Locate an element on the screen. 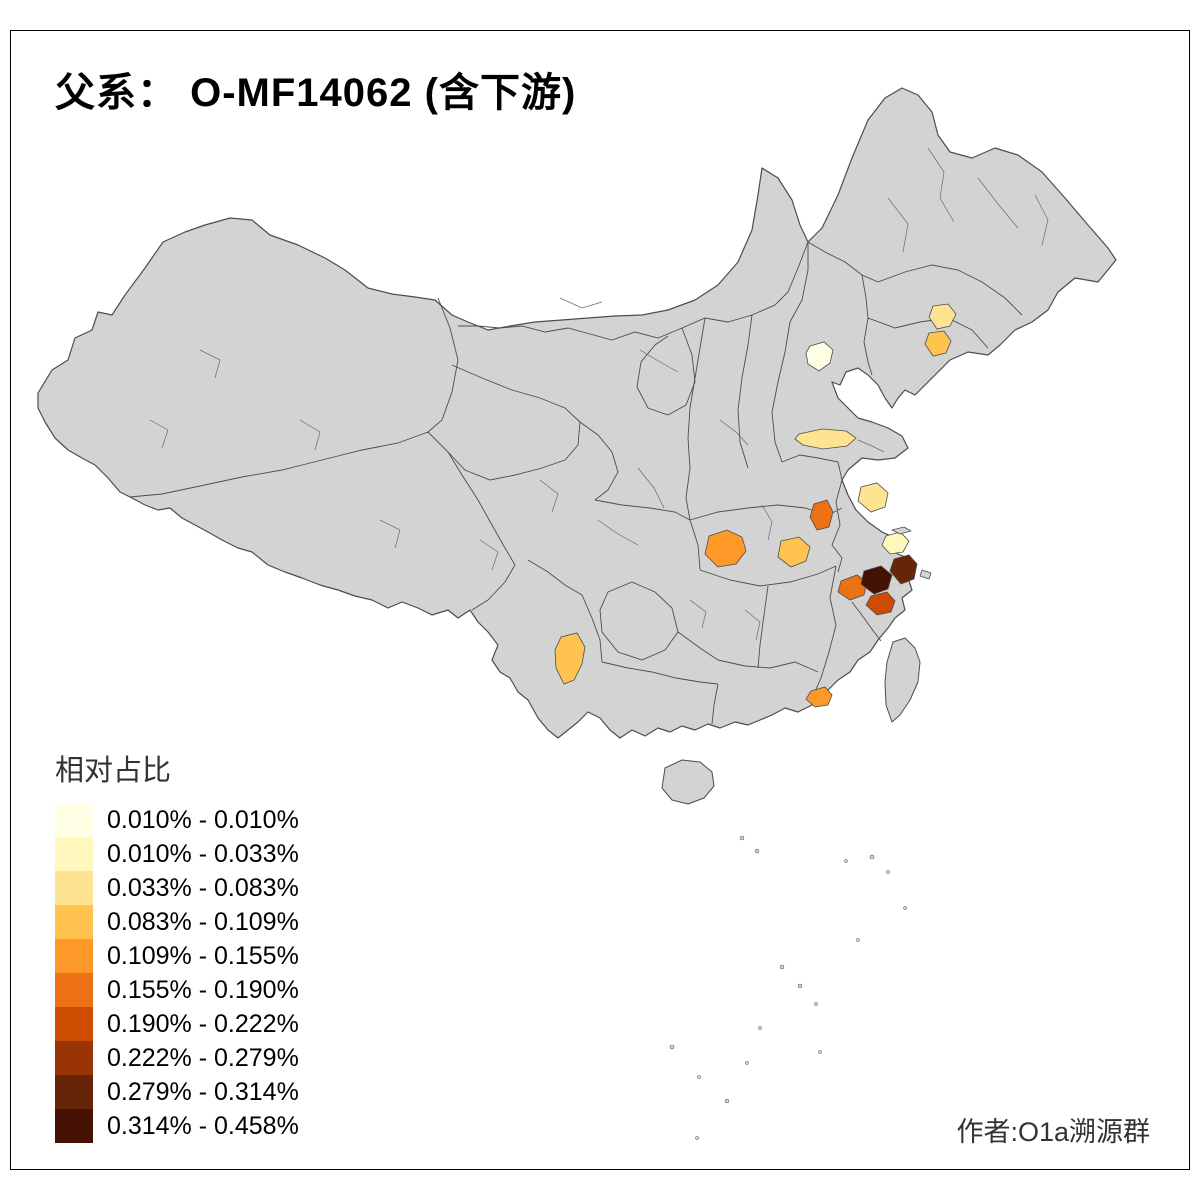  region-zhejiang-west is located at coordinates (852, 587).